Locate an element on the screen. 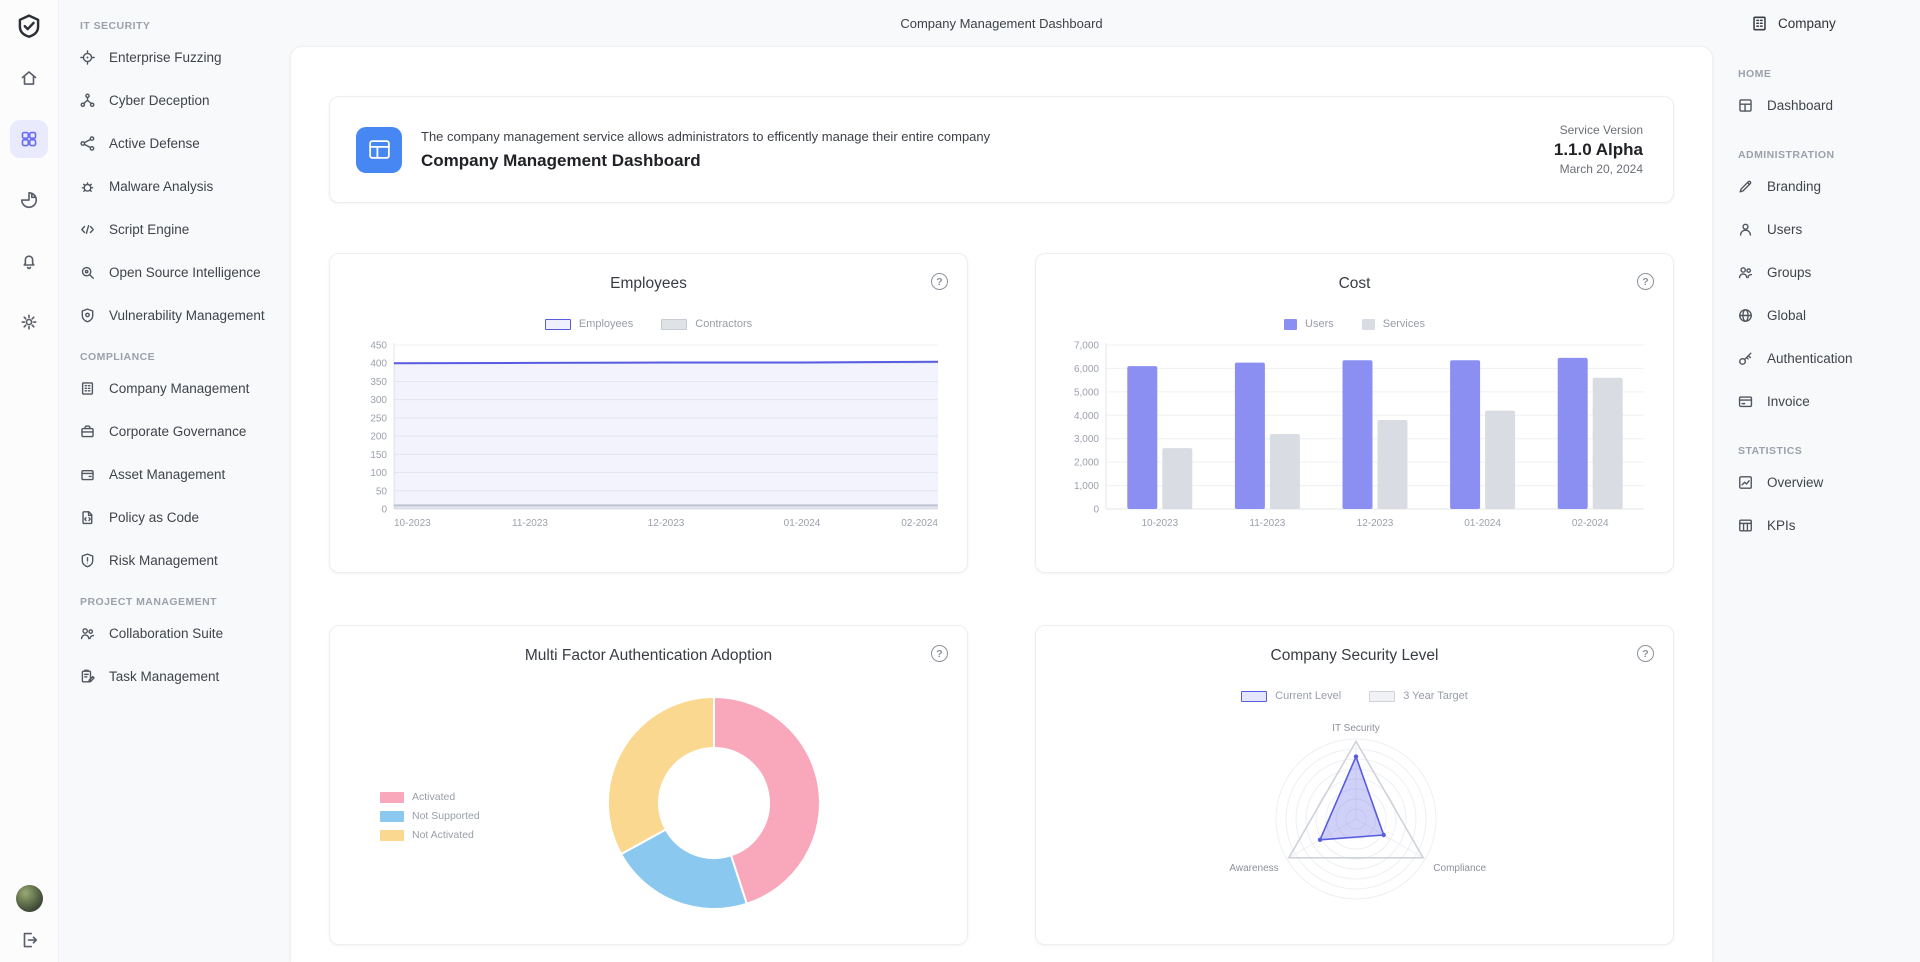  rightbar-section-statistics: STATISTICS is located at coordinates (1770, 451).